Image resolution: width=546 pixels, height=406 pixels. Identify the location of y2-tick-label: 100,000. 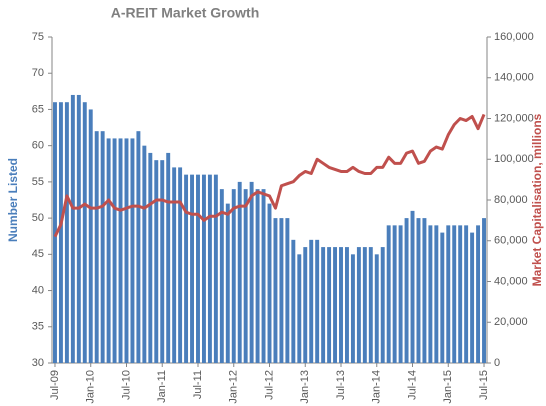
(514, 159).